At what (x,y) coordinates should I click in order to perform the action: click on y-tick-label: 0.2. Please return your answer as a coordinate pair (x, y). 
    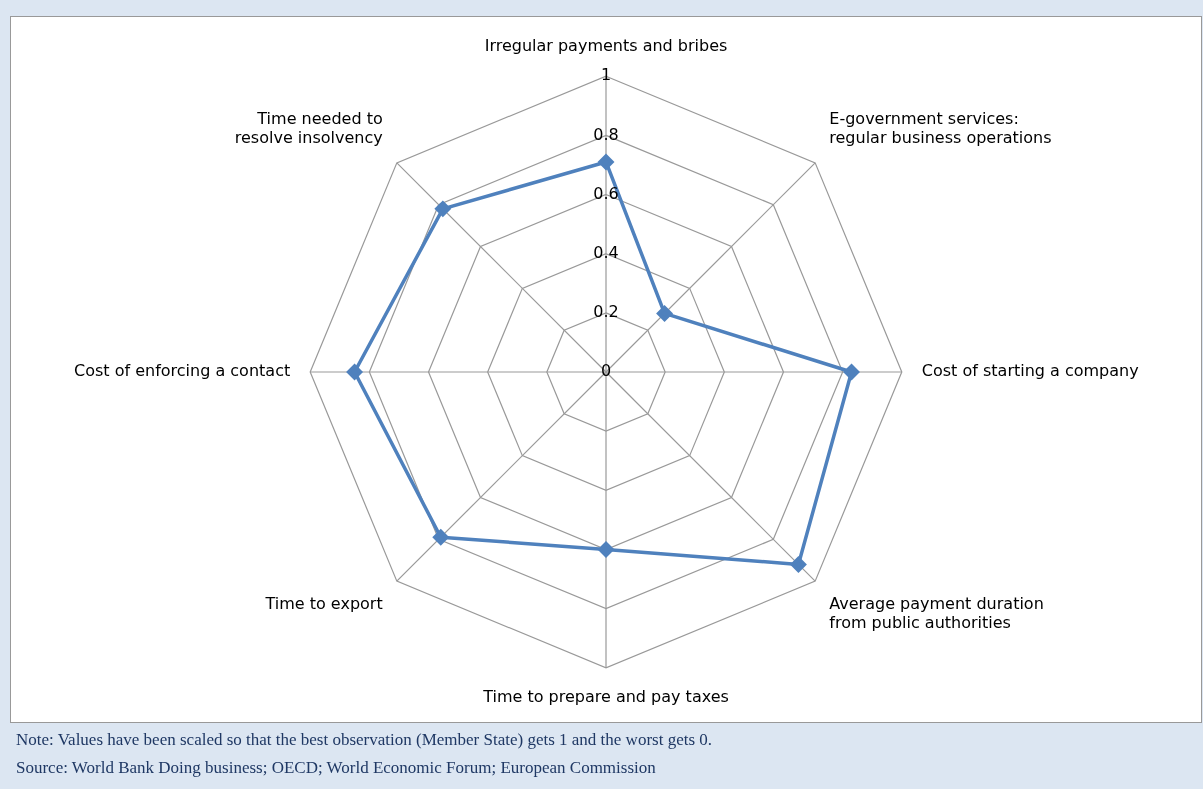
    Looking at the image, I should click on (606, 311).